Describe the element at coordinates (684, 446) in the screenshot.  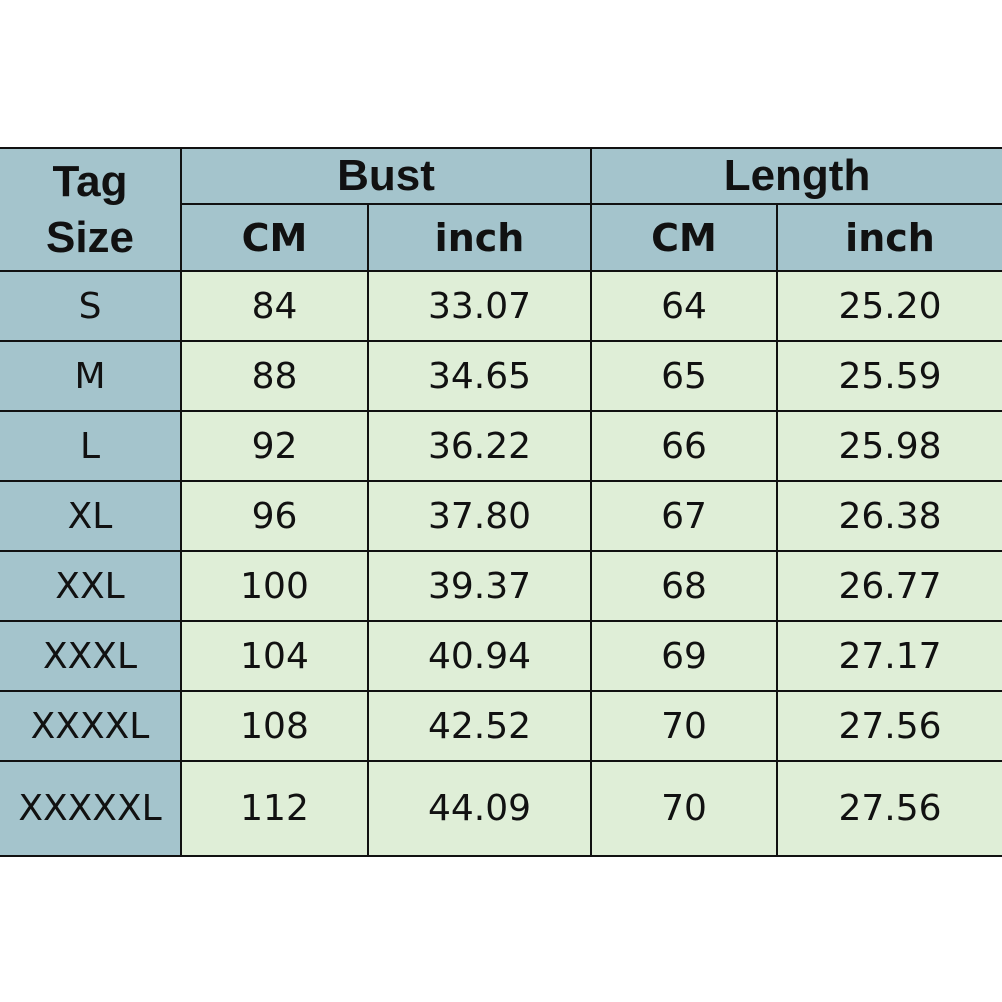
I see `length-cm-cell: 66` at that location.